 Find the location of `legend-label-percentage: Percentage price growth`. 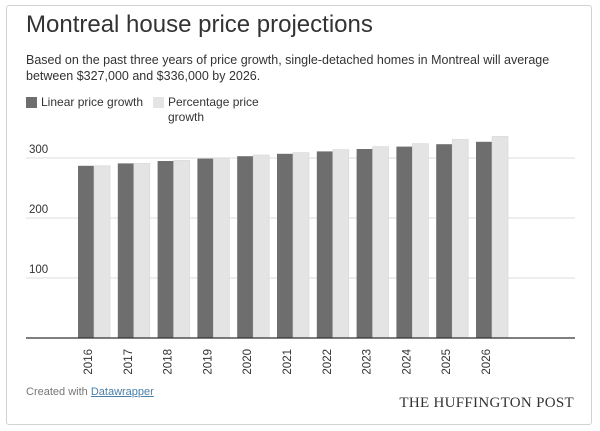

legend-label-percentage: Percentage price growth is located at coordinates (213, 109).